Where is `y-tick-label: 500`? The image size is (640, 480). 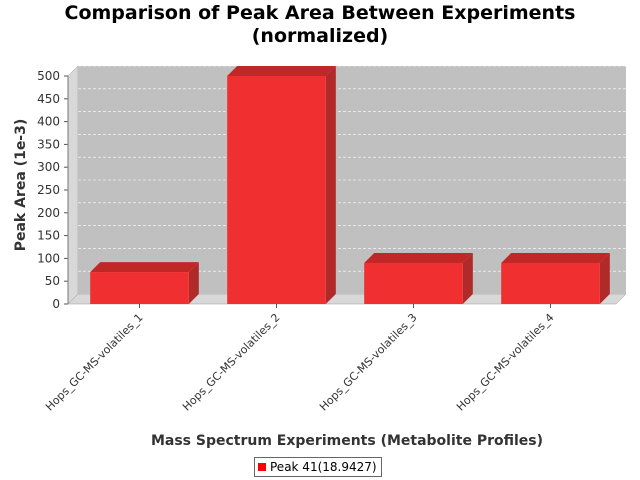
y-tick-label: 500 is located at coordinates (48, 76).